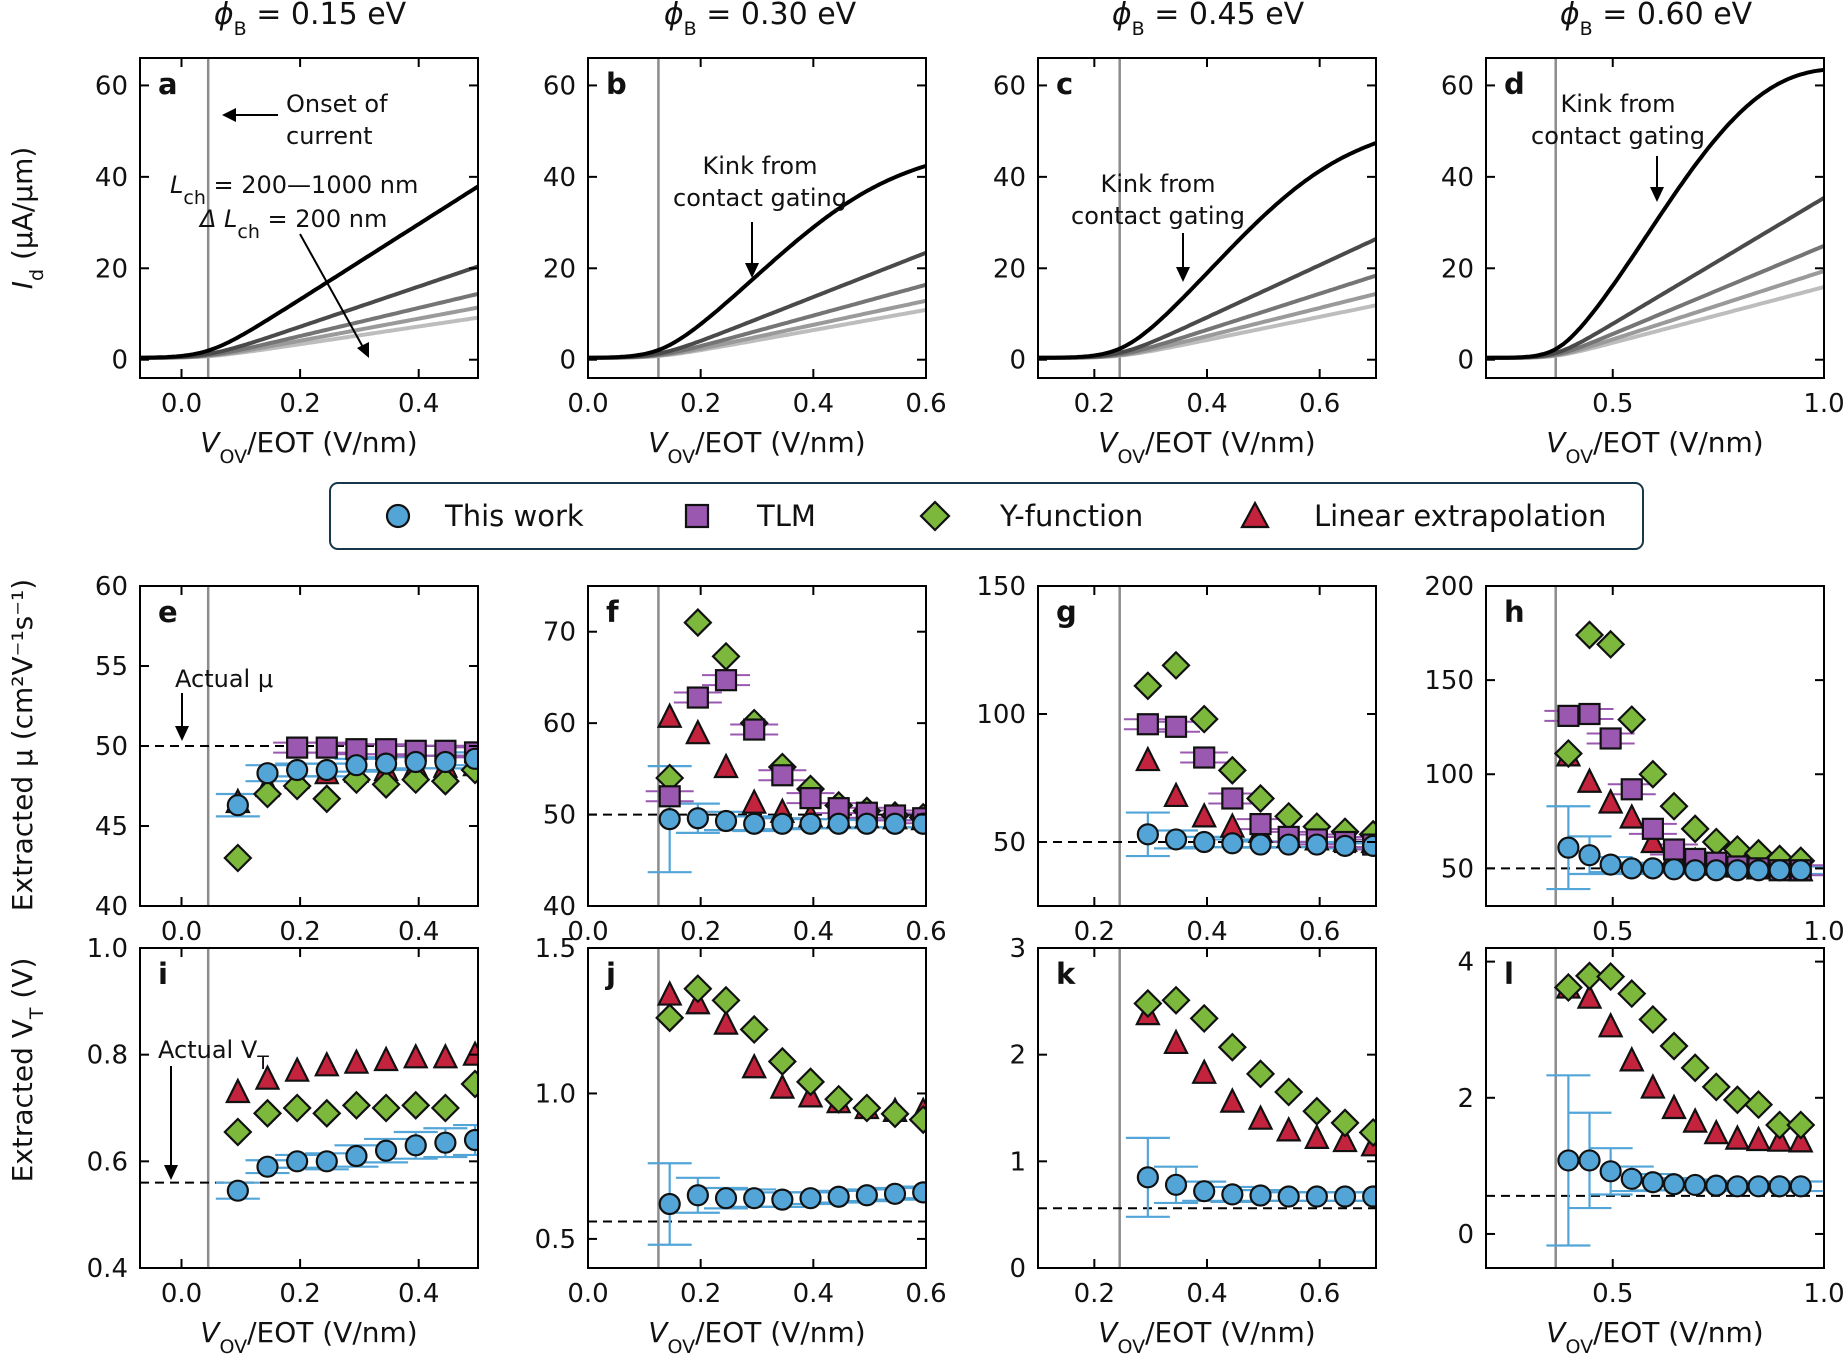  Describe the element at coordinates (111, 827) in the screenshot. I see `y-tick-label: 45` at that location.